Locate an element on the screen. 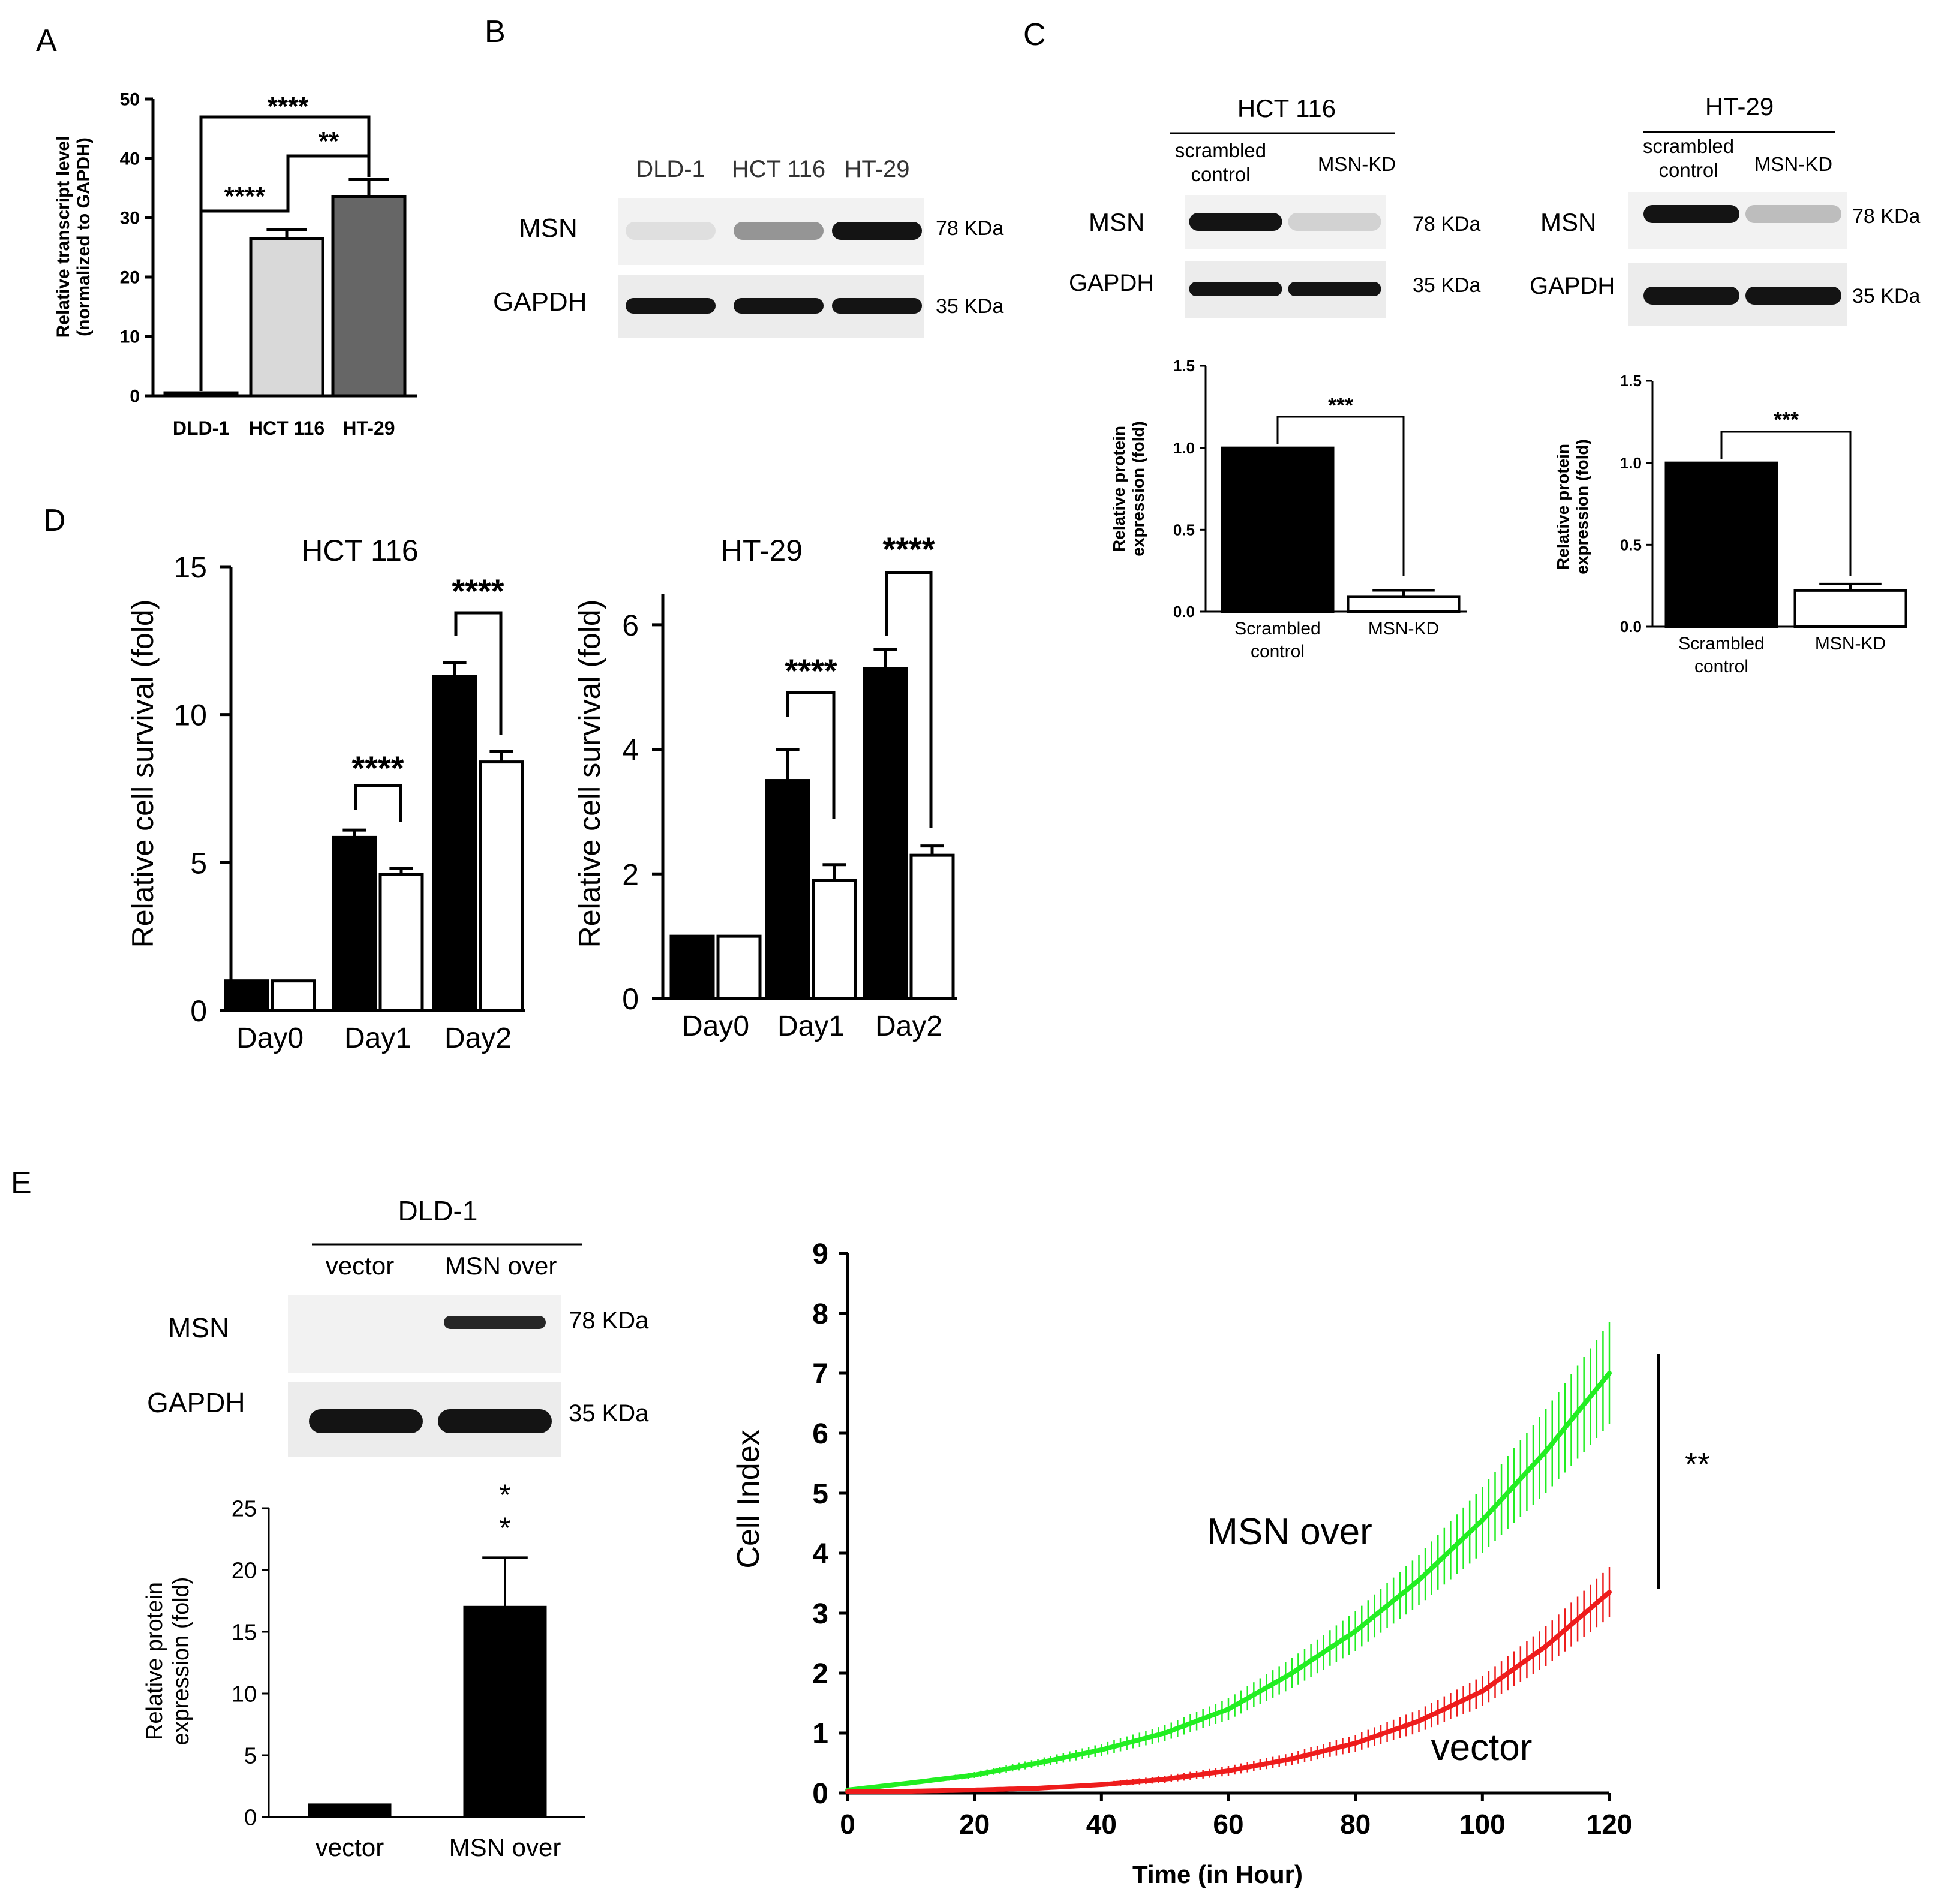  significance-bracket-d2a is located at coordinates (811, 755).